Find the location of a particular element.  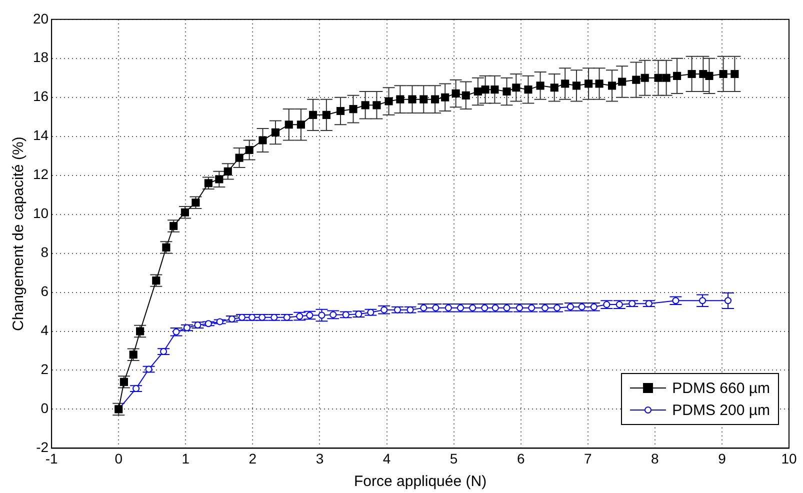

x-tick-label: 6 is located at coordinates (520, 458).